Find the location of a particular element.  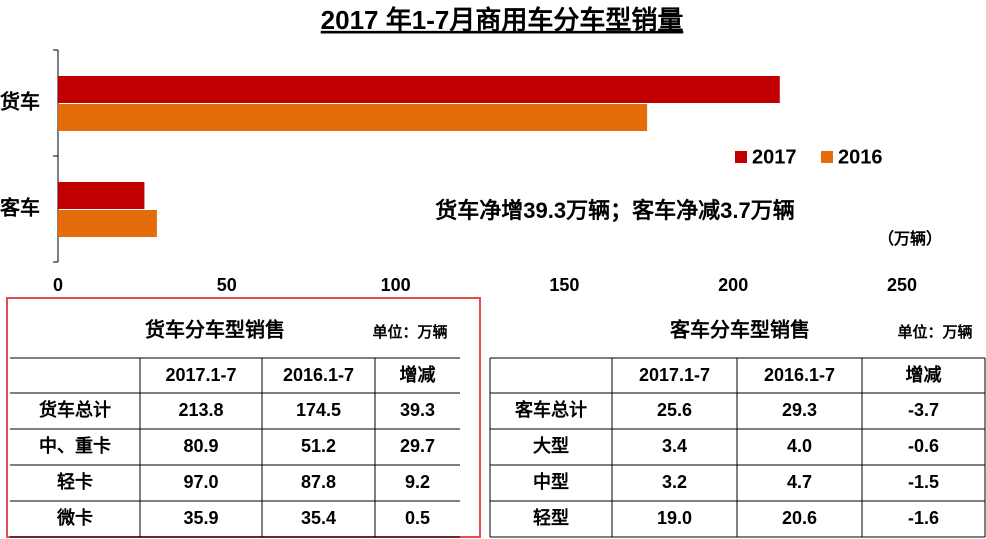

x-tick-label: 100 is located at coordinates (396, 285).